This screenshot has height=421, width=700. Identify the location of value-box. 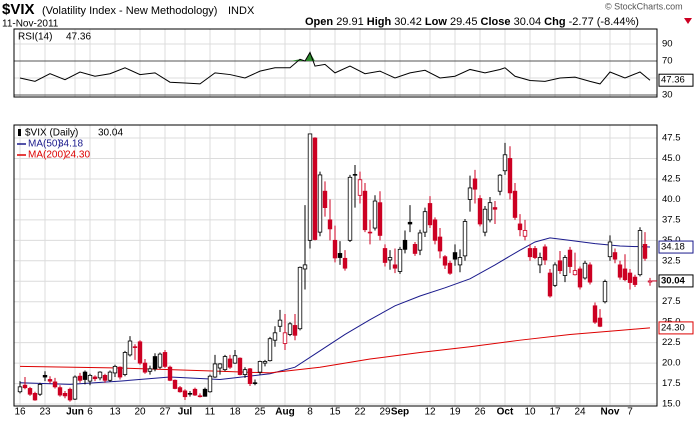
(676, 281).